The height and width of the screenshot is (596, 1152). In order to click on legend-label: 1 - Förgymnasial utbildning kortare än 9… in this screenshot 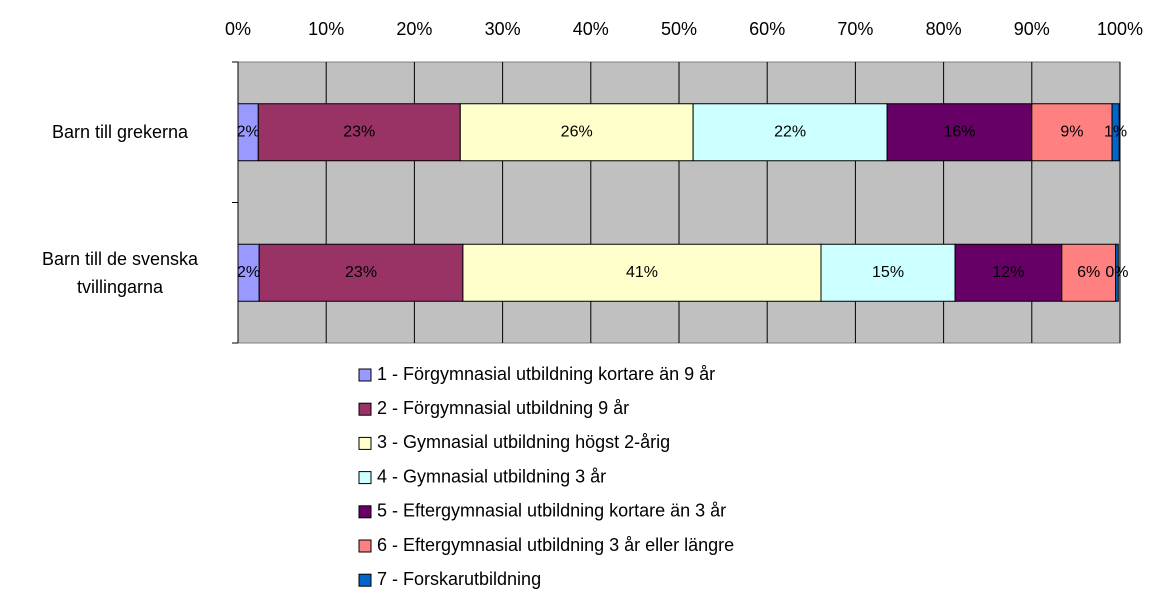, I will do `click(546, 374)`.